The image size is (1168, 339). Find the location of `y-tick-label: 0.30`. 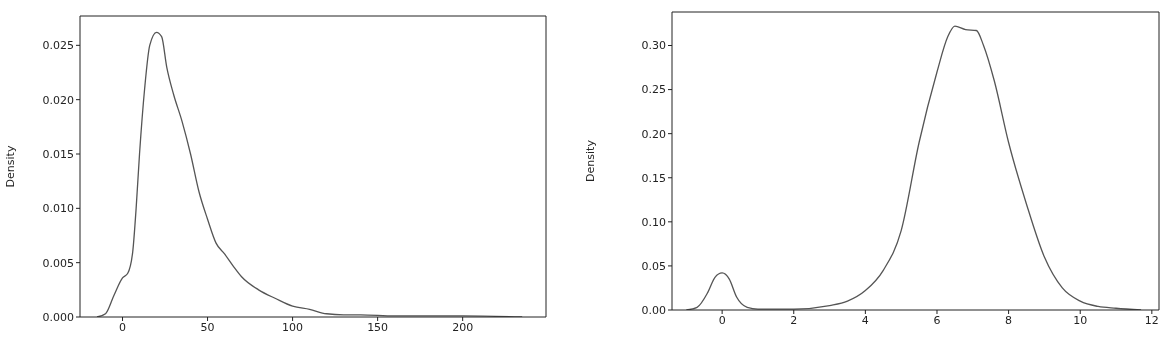

y-tick-label: 0.30 is located at coordinates (653, 46).